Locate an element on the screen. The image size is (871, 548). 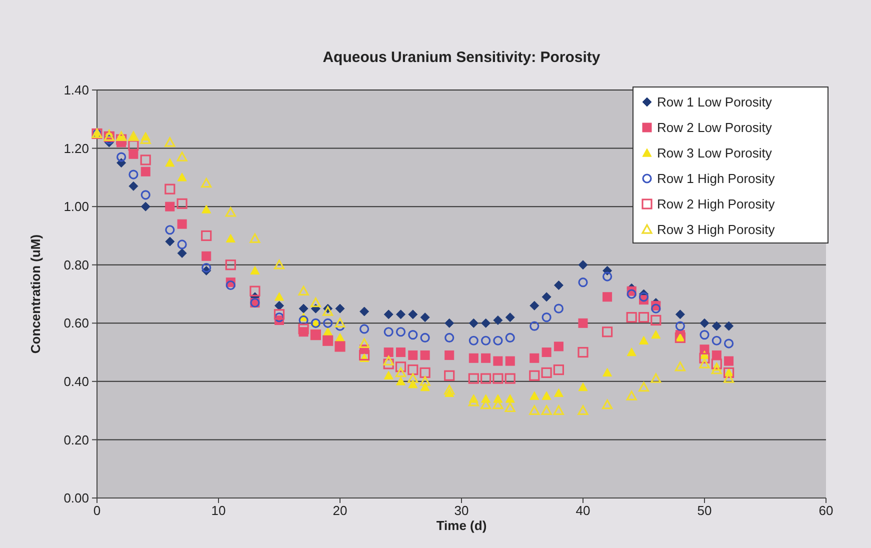
y-axis-title: Concentration (uM) is located at coordinates (35, 294).